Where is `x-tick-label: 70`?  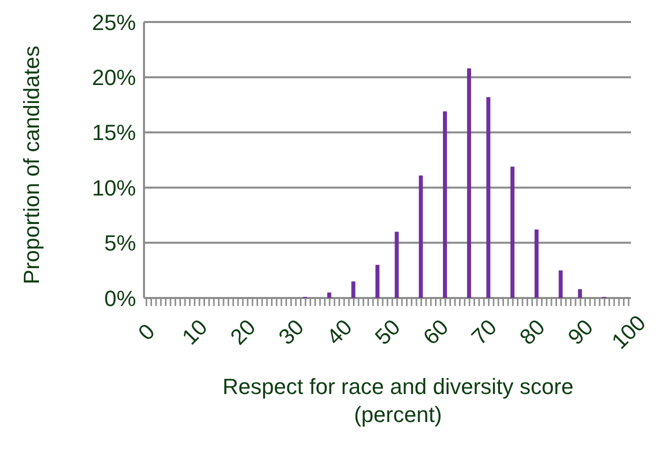
x-tick-label: 70 is located at coordinates (484, 332).